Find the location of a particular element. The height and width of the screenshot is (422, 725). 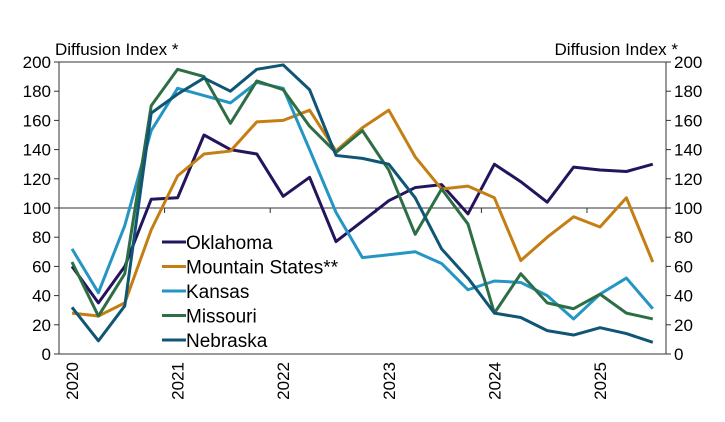

legend-label: Oklahoma is located at coordinates (229, 243).